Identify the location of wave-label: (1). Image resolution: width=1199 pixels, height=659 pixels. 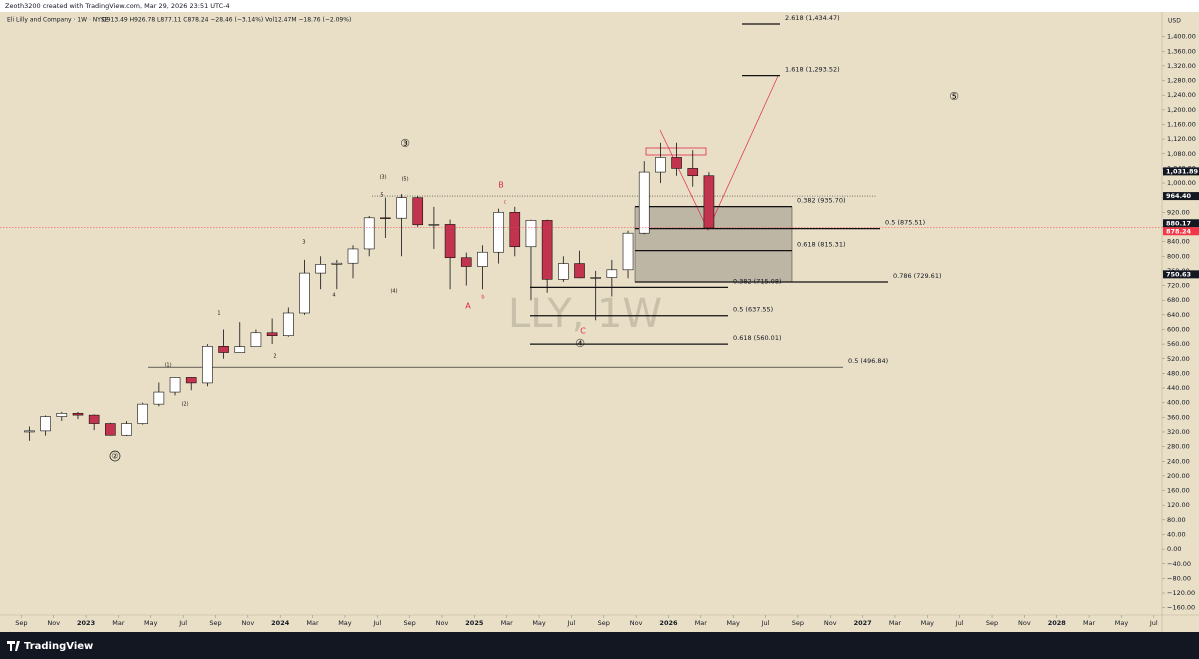
(167, 366).